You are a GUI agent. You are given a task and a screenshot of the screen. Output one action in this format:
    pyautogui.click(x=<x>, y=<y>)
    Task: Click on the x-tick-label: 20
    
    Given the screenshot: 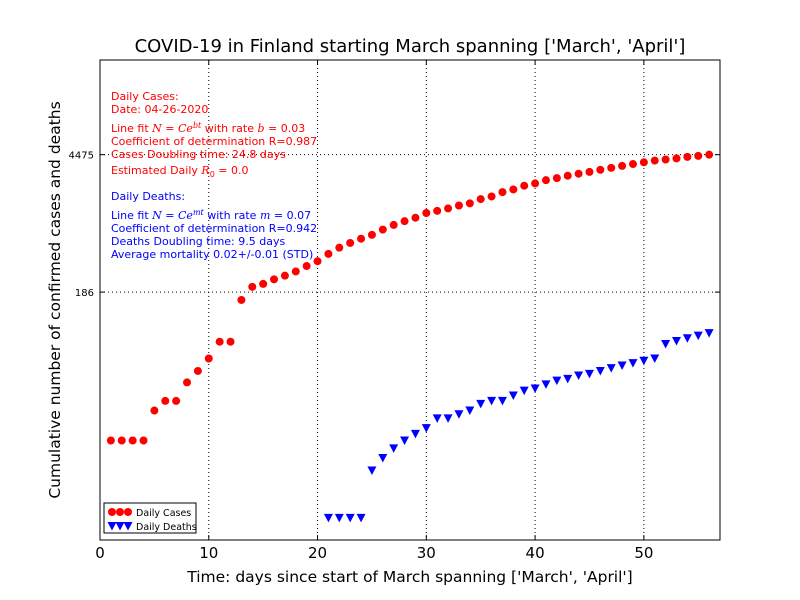 What is the action you would take?
    pyautogui.click(x=317, y=553)
    